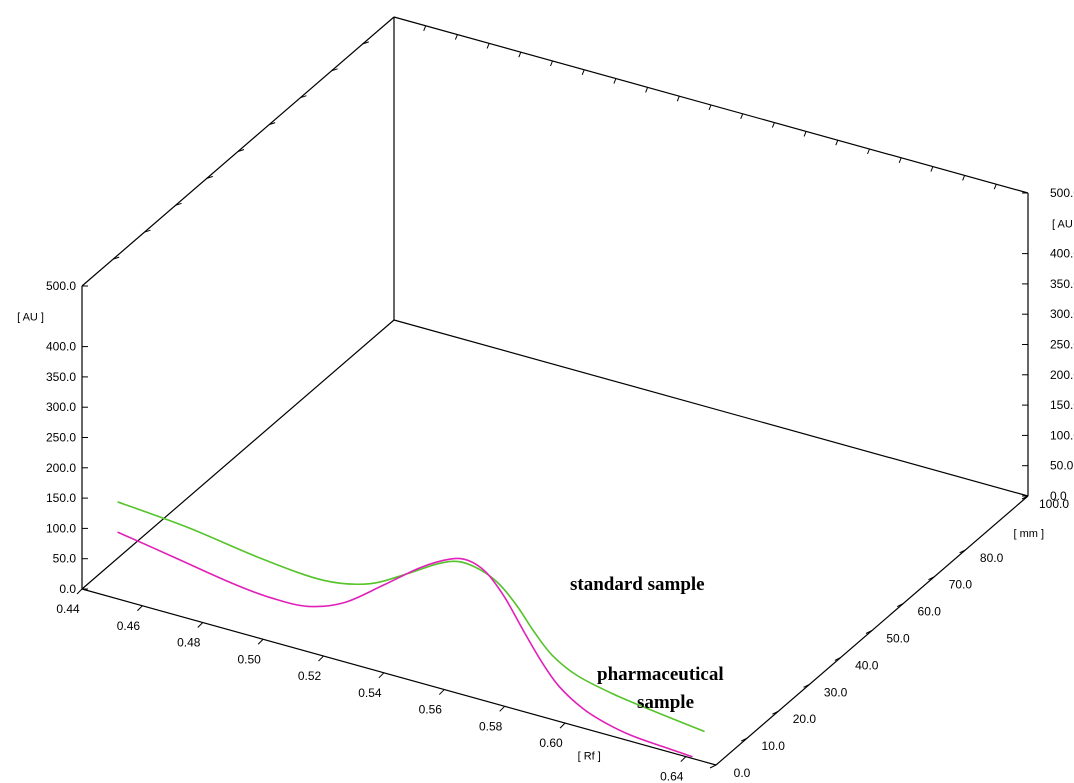 The height and width of the screenshot is (783, 1074). I want to click on rf-tick-label: 0.44, so click(68, 609).